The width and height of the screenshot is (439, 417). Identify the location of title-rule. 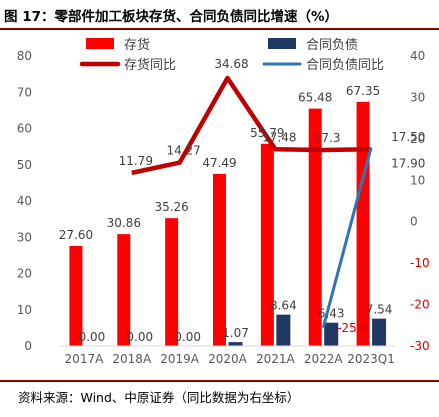
(219, 29).